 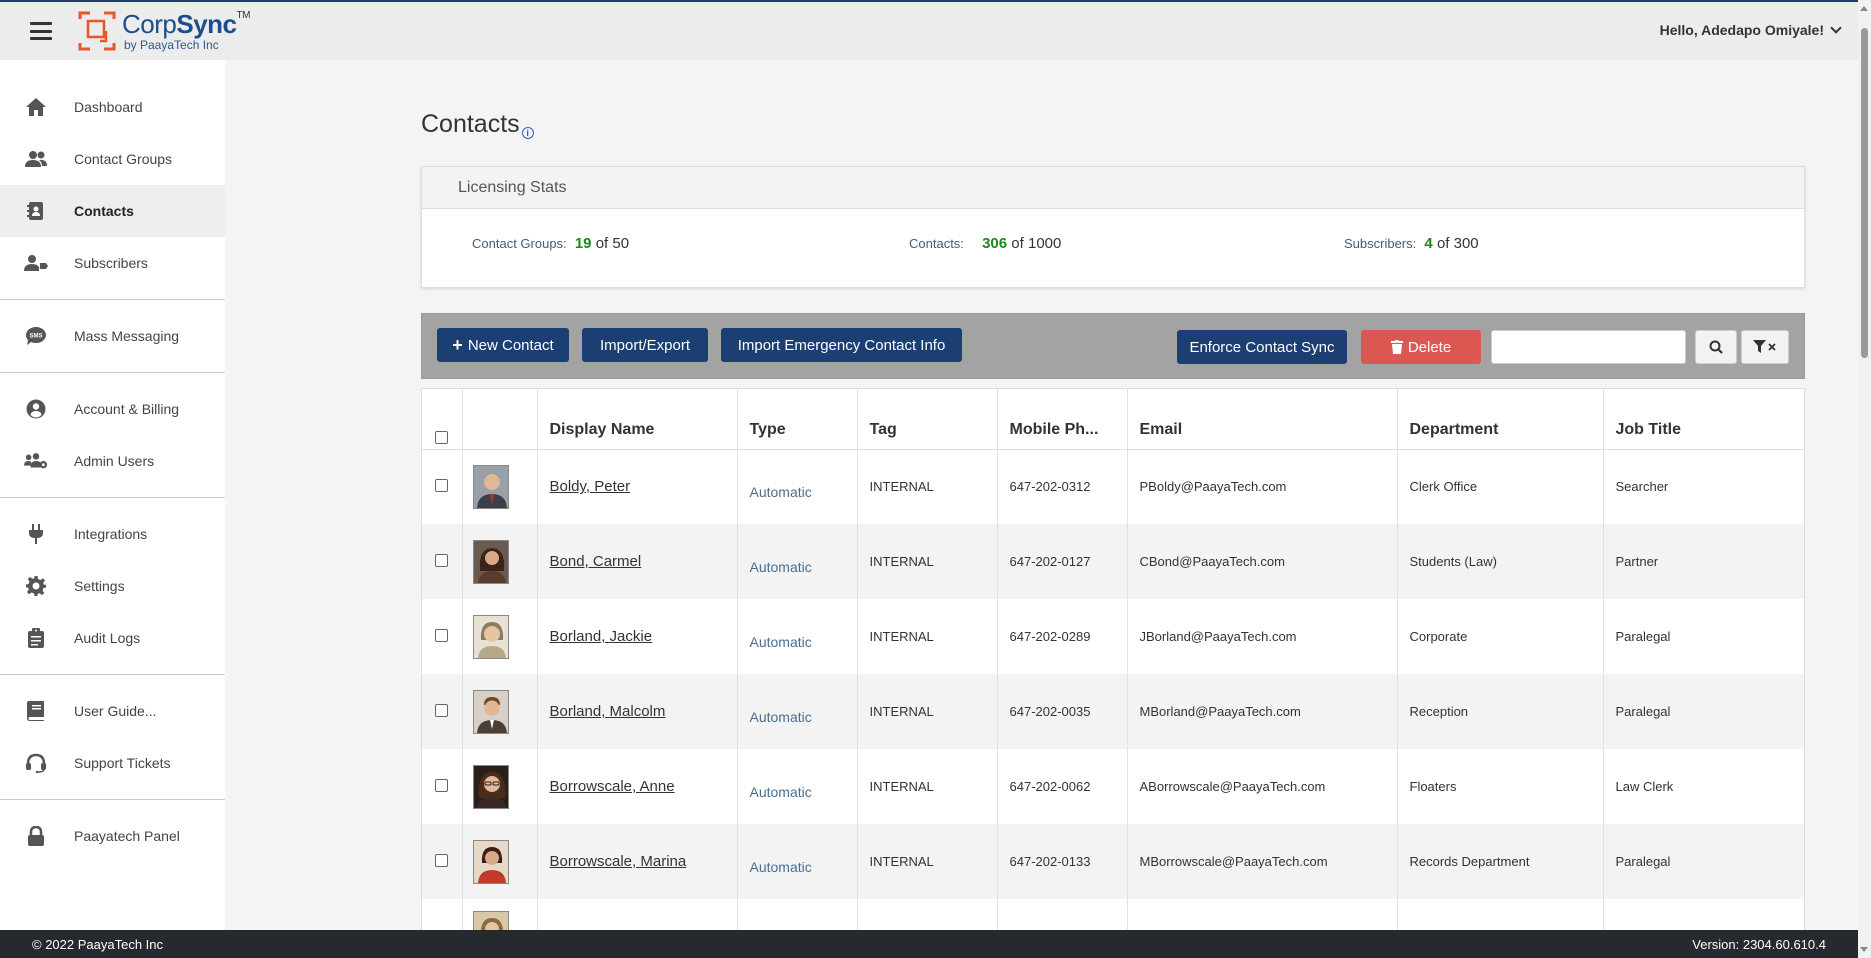 I want to click on sidebar-item-support-tickets: Support Tickets, so click(x=112, y=763).